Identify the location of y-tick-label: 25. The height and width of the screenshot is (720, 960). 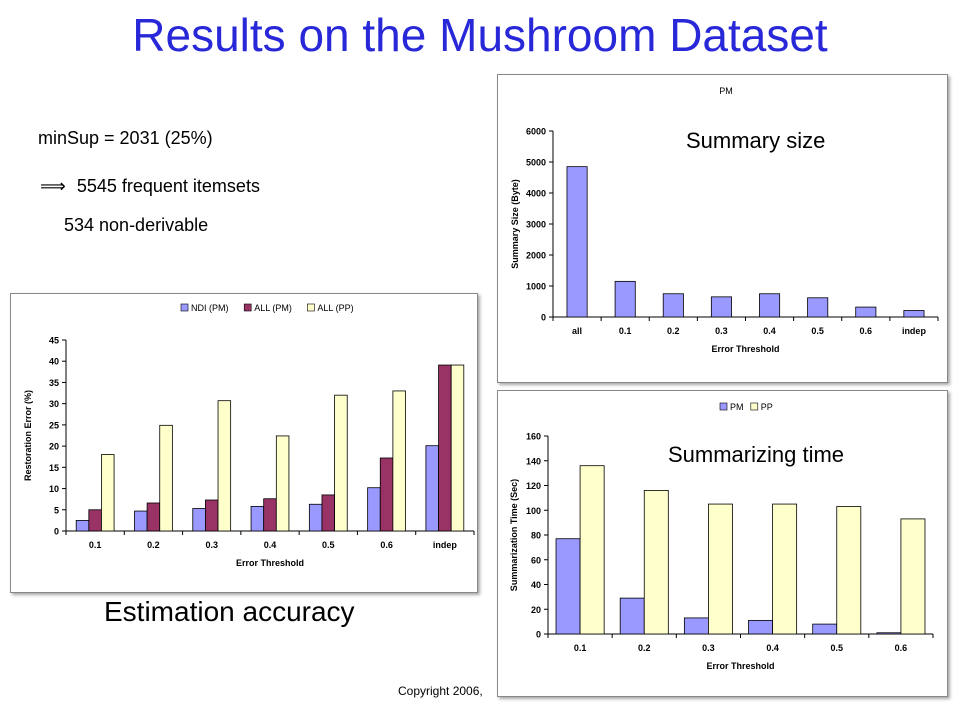
(54, 425).